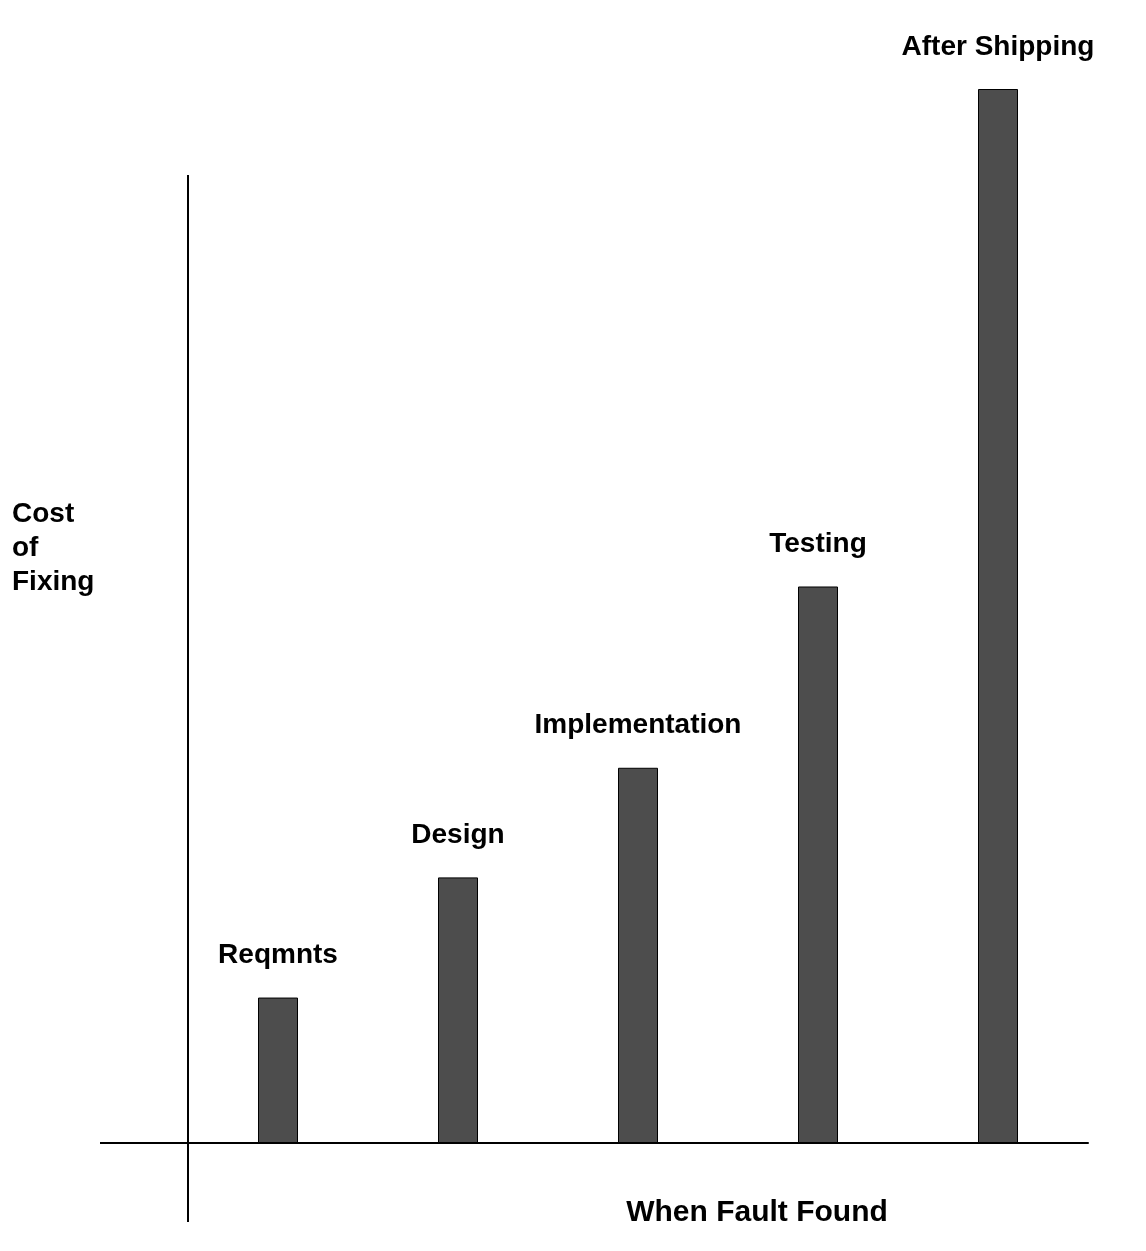  What do you see at coordinates (458, 833) in the screenshot?
I see `x-tick-label: Design` at bounding box center [458, 833].